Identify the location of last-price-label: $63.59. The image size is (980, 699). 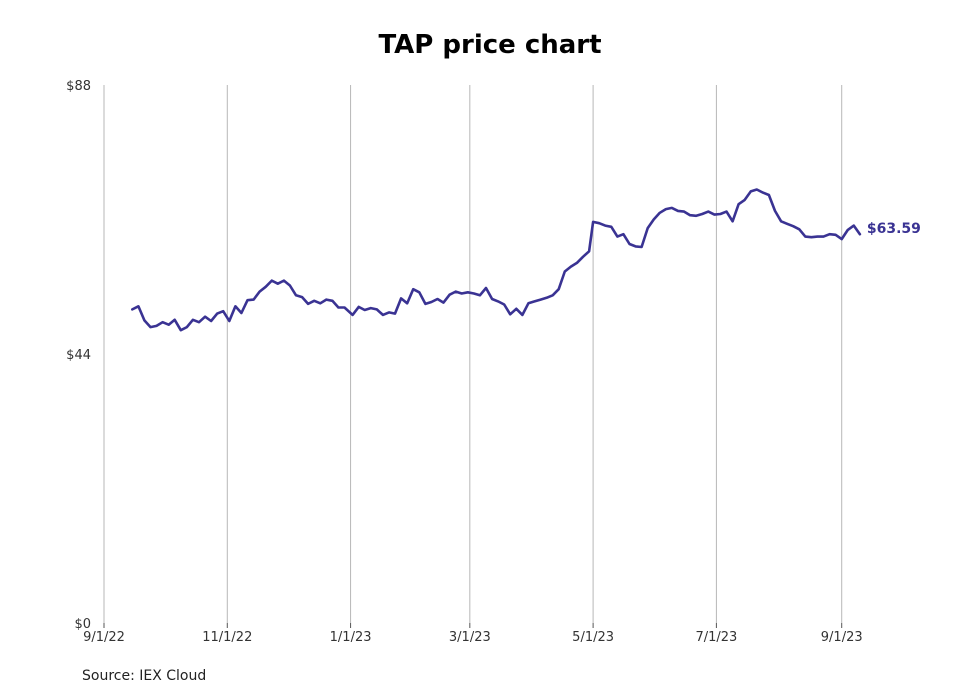
(894, 229).